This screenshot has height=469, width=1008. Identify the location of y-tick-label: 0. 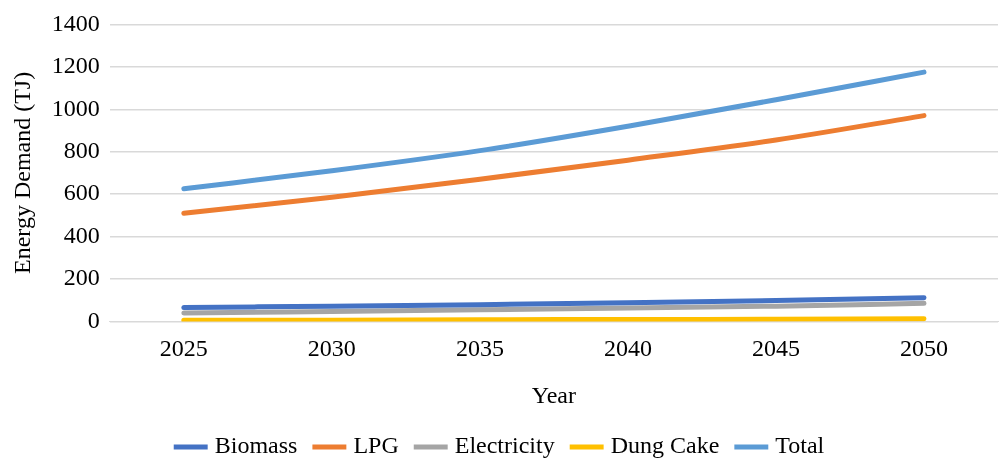
(93, 319).